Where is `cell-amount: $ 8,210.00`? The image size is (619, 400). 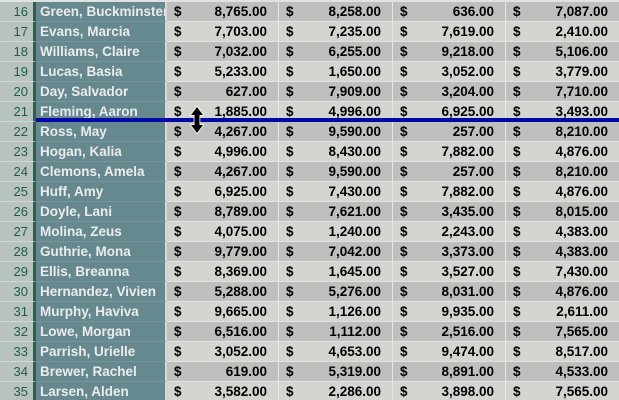 cell-amount: $ 8,210.00 is located at coordinates (562, 132).